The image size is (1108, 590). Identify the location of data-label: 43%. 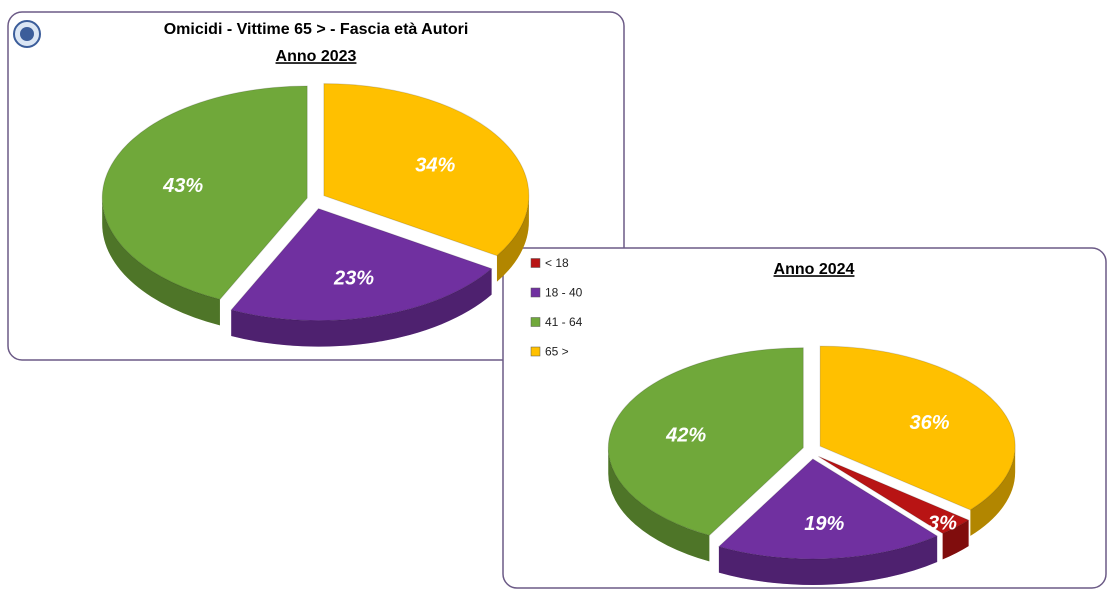
(182, 186).